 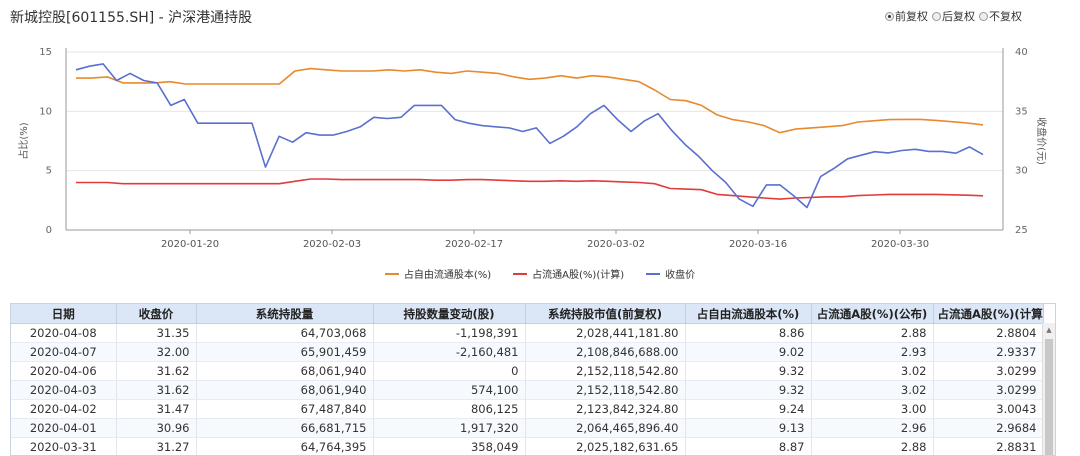 What do you see at coordinates (64, 390) in the screenshot?
I see `table-cell: 2020-04-03` at bounding box center [64, 390].